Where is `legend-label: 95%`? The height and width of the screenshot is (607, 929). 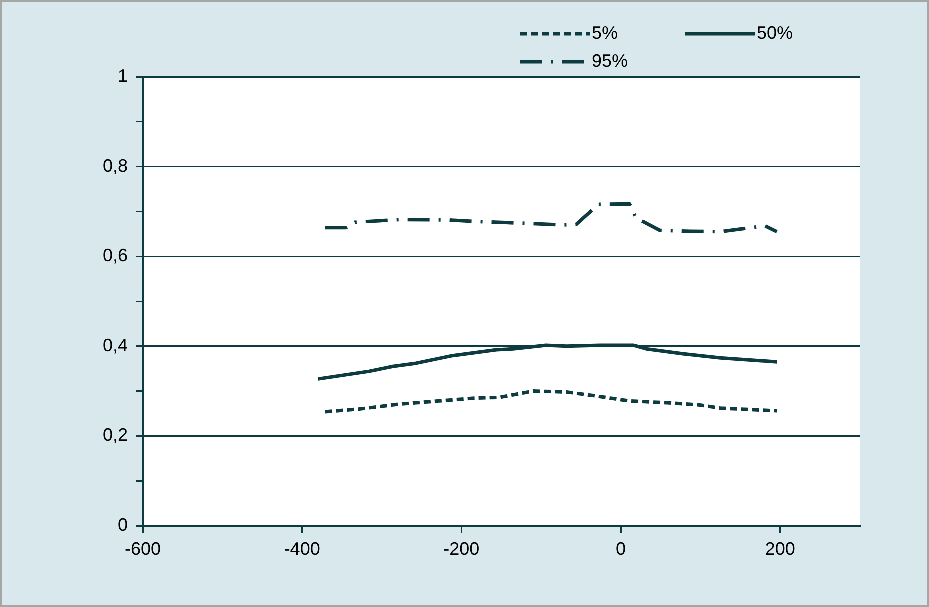 legend-label: 95% is located at coordinates (610, 60).